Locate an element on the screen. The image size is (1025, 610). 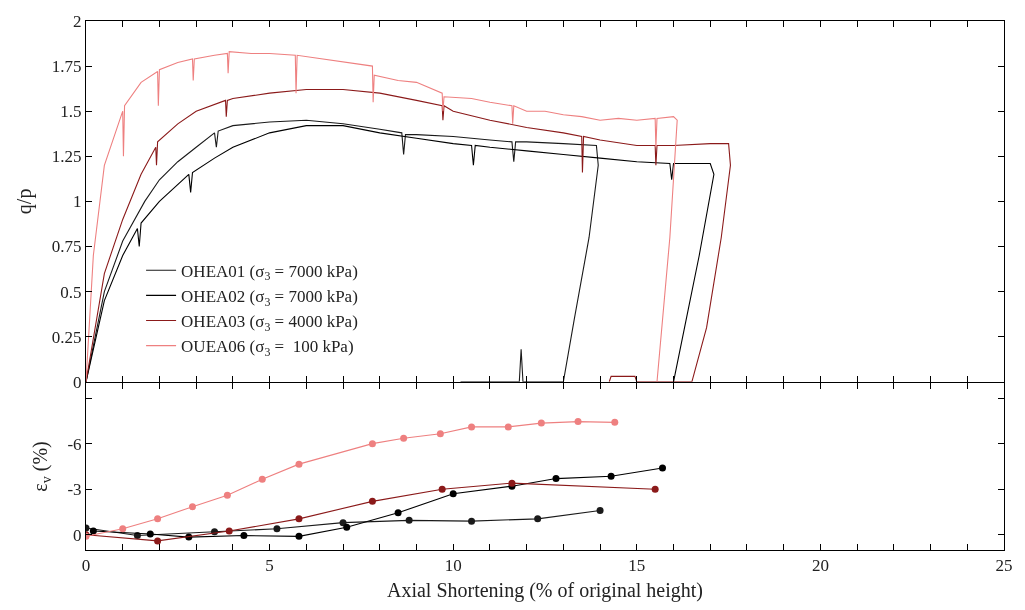
y-tick-label: 0.25 is located at coordinates (66, 337).